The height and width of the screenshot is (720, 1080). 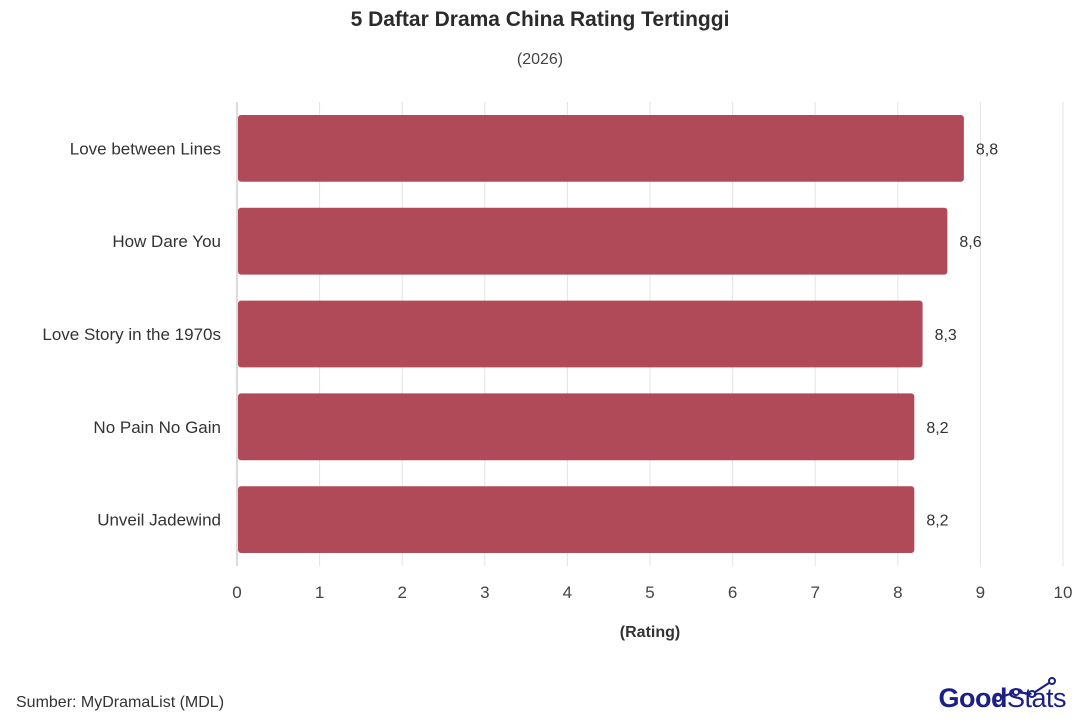 I want to click on x-tick-label: 1, so click(x=319, y=592).